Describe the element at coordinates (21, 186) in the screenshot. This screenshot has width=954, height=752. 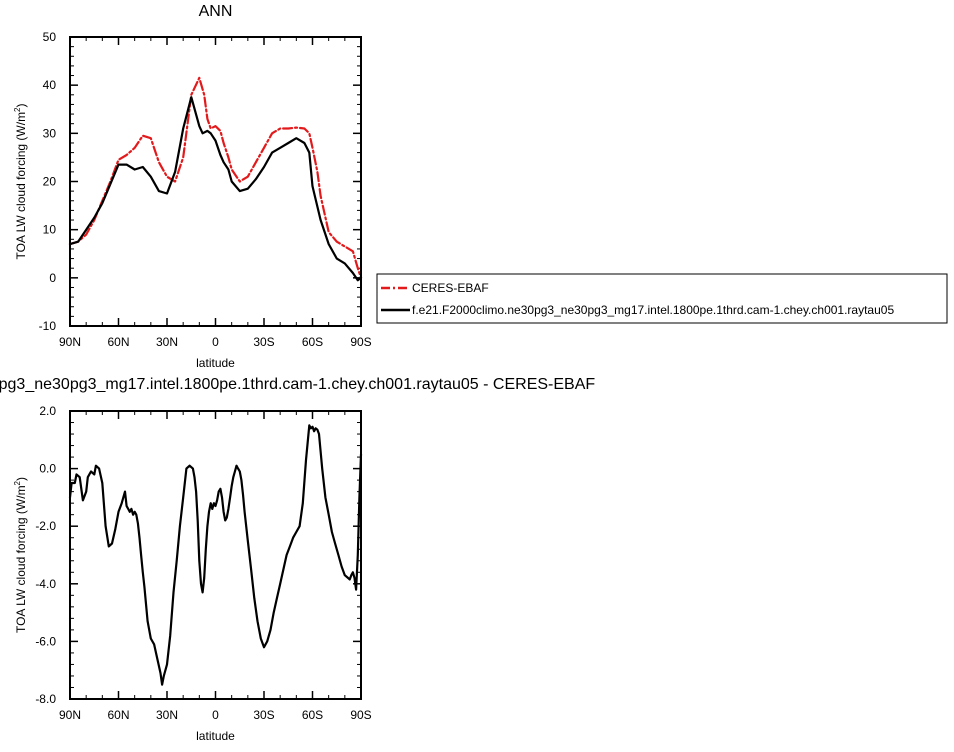
I see `top-panel-y-axis-label-main: TOA LW cloud forcing (W/m` at that location.